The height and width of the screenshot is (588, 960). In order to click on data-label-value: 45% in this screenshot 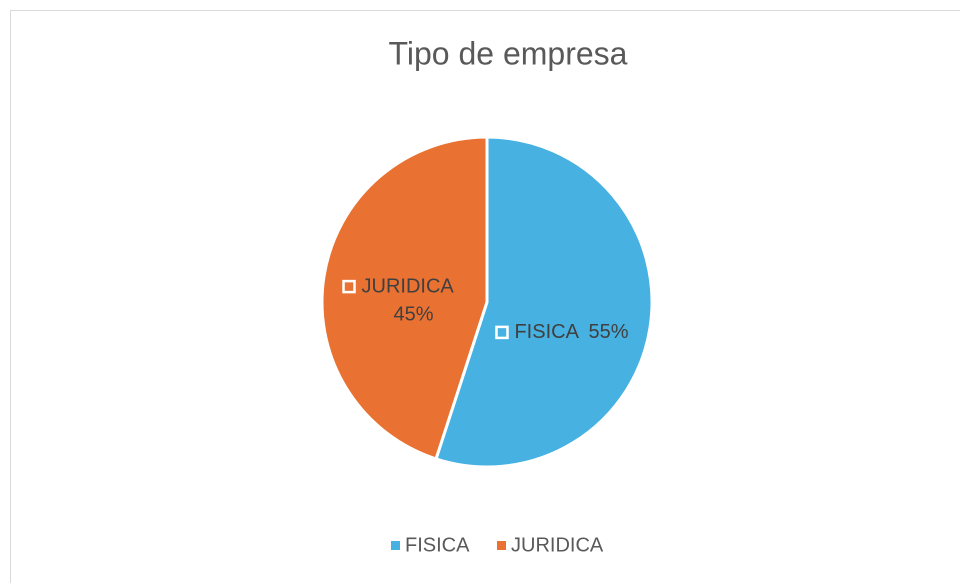, I will do `click(414, 314)`.